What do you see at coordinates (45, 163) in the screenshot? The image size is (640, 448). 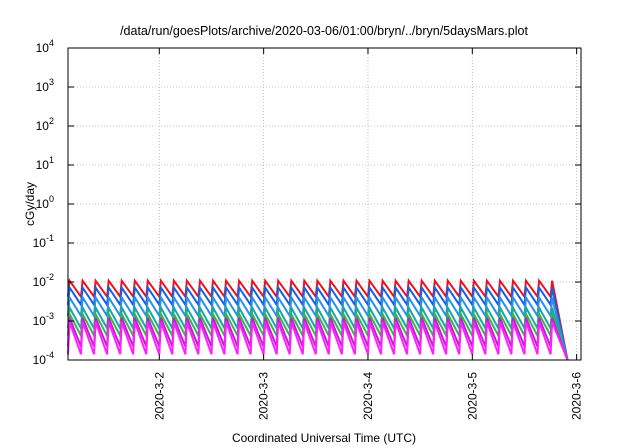 I see `y-tick-label: 10¹` at bounding box center [45, 163].